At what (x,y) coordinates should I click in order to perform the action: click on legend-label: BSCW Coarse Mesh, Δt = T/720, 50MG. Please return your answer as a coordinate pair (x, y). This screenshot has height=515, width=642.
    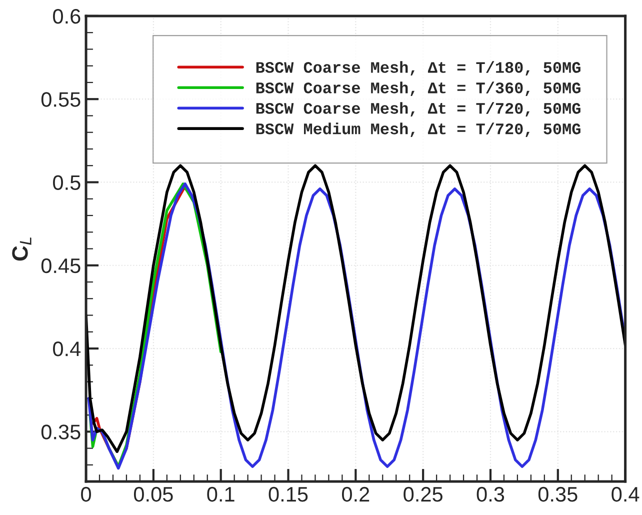
    Looking at the image, I should click on (418, 109).